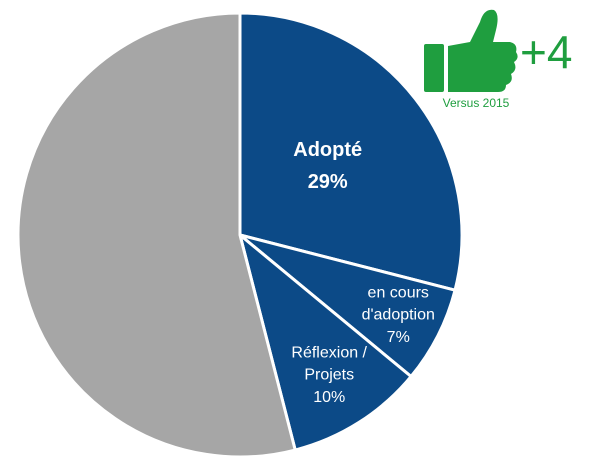  I want to click on slice-category-label: en cours d'adoption, so click(398, 304).